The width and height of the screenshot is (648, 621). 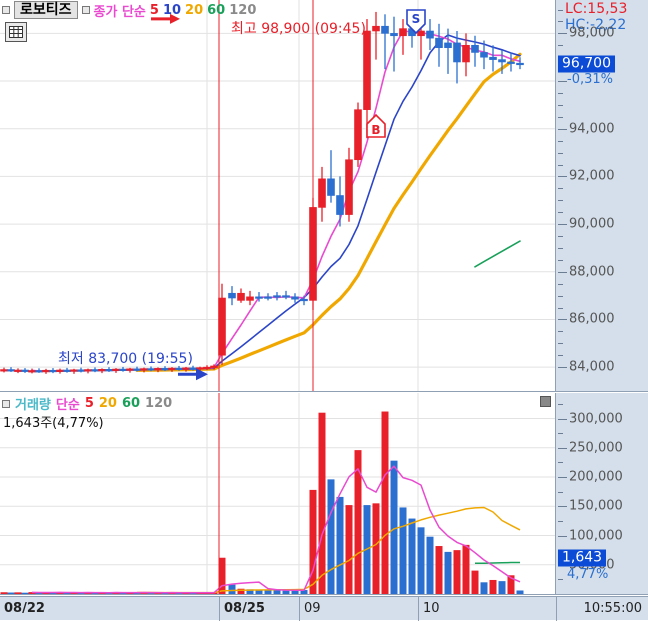 I want to click on vol-ma-period-120: 120, so click(x=159, y=403).